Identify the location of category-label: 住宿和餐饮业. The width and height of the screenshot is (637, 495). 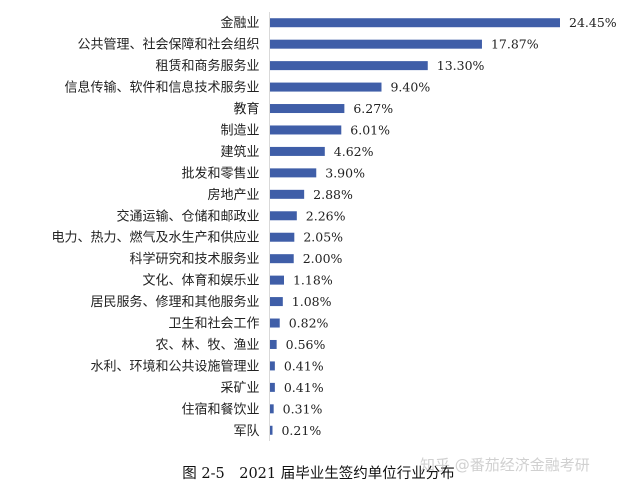
(220, 409).